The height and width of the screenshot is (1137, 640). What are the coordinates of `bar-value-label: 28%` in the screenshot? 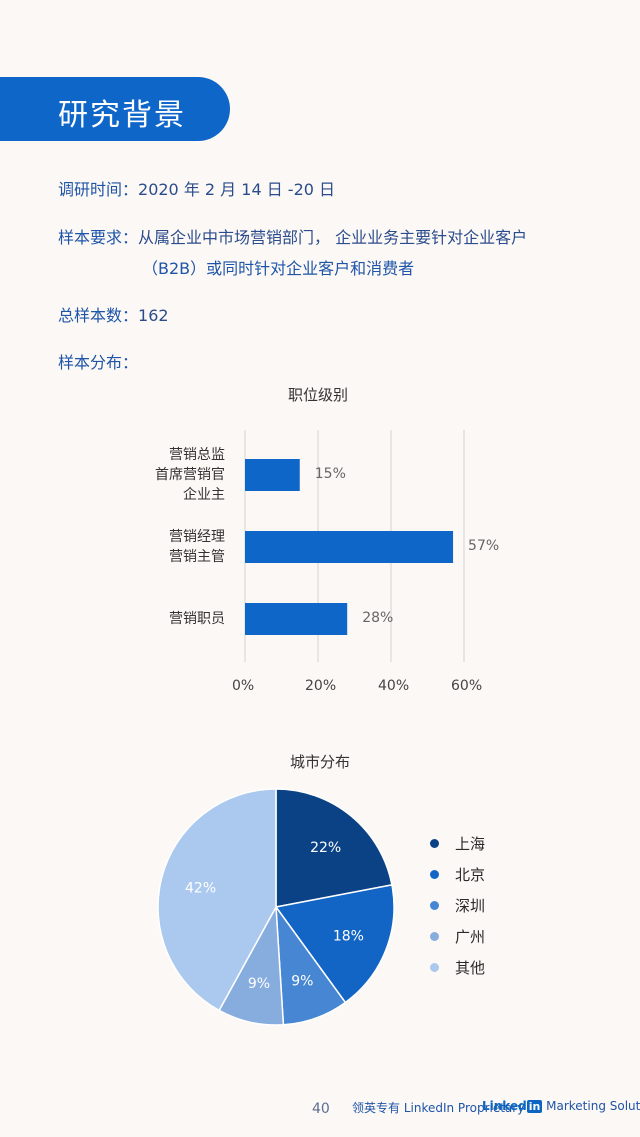 It's located at (378, 618).